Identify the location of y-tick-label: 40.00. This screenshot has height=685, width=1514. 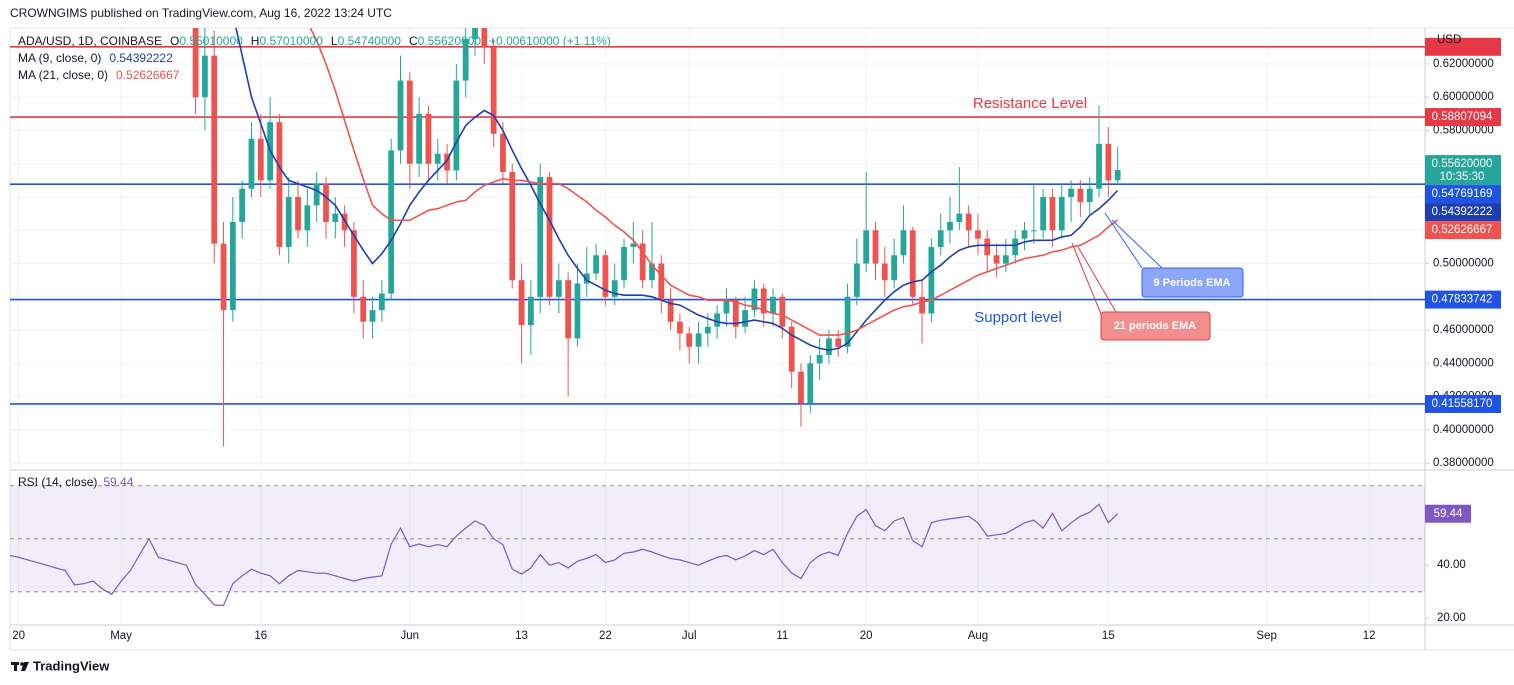
(1451, 565).